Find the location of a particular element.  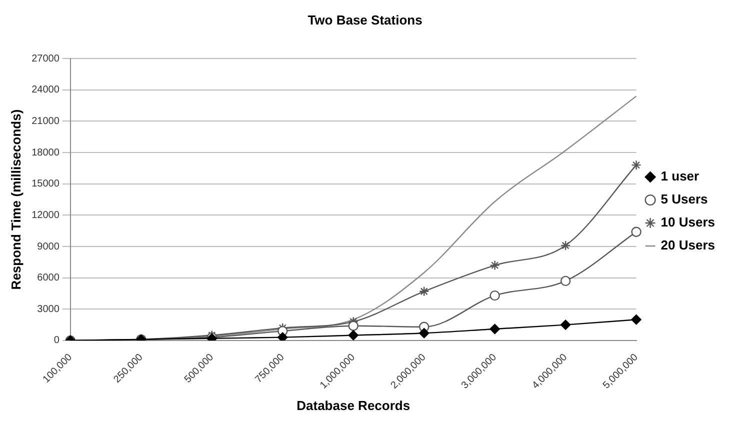

legend-label: 20 Users is located at coordinates (688, 245).